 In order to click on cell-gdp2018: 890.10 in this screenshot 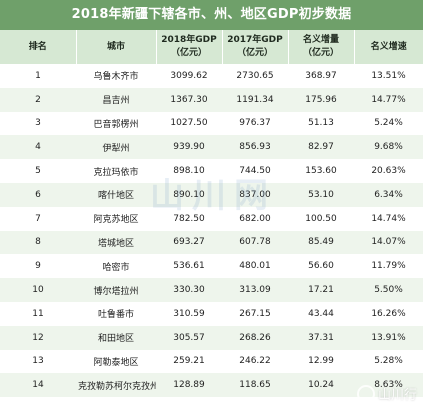, I will do `click(189, 194)`.